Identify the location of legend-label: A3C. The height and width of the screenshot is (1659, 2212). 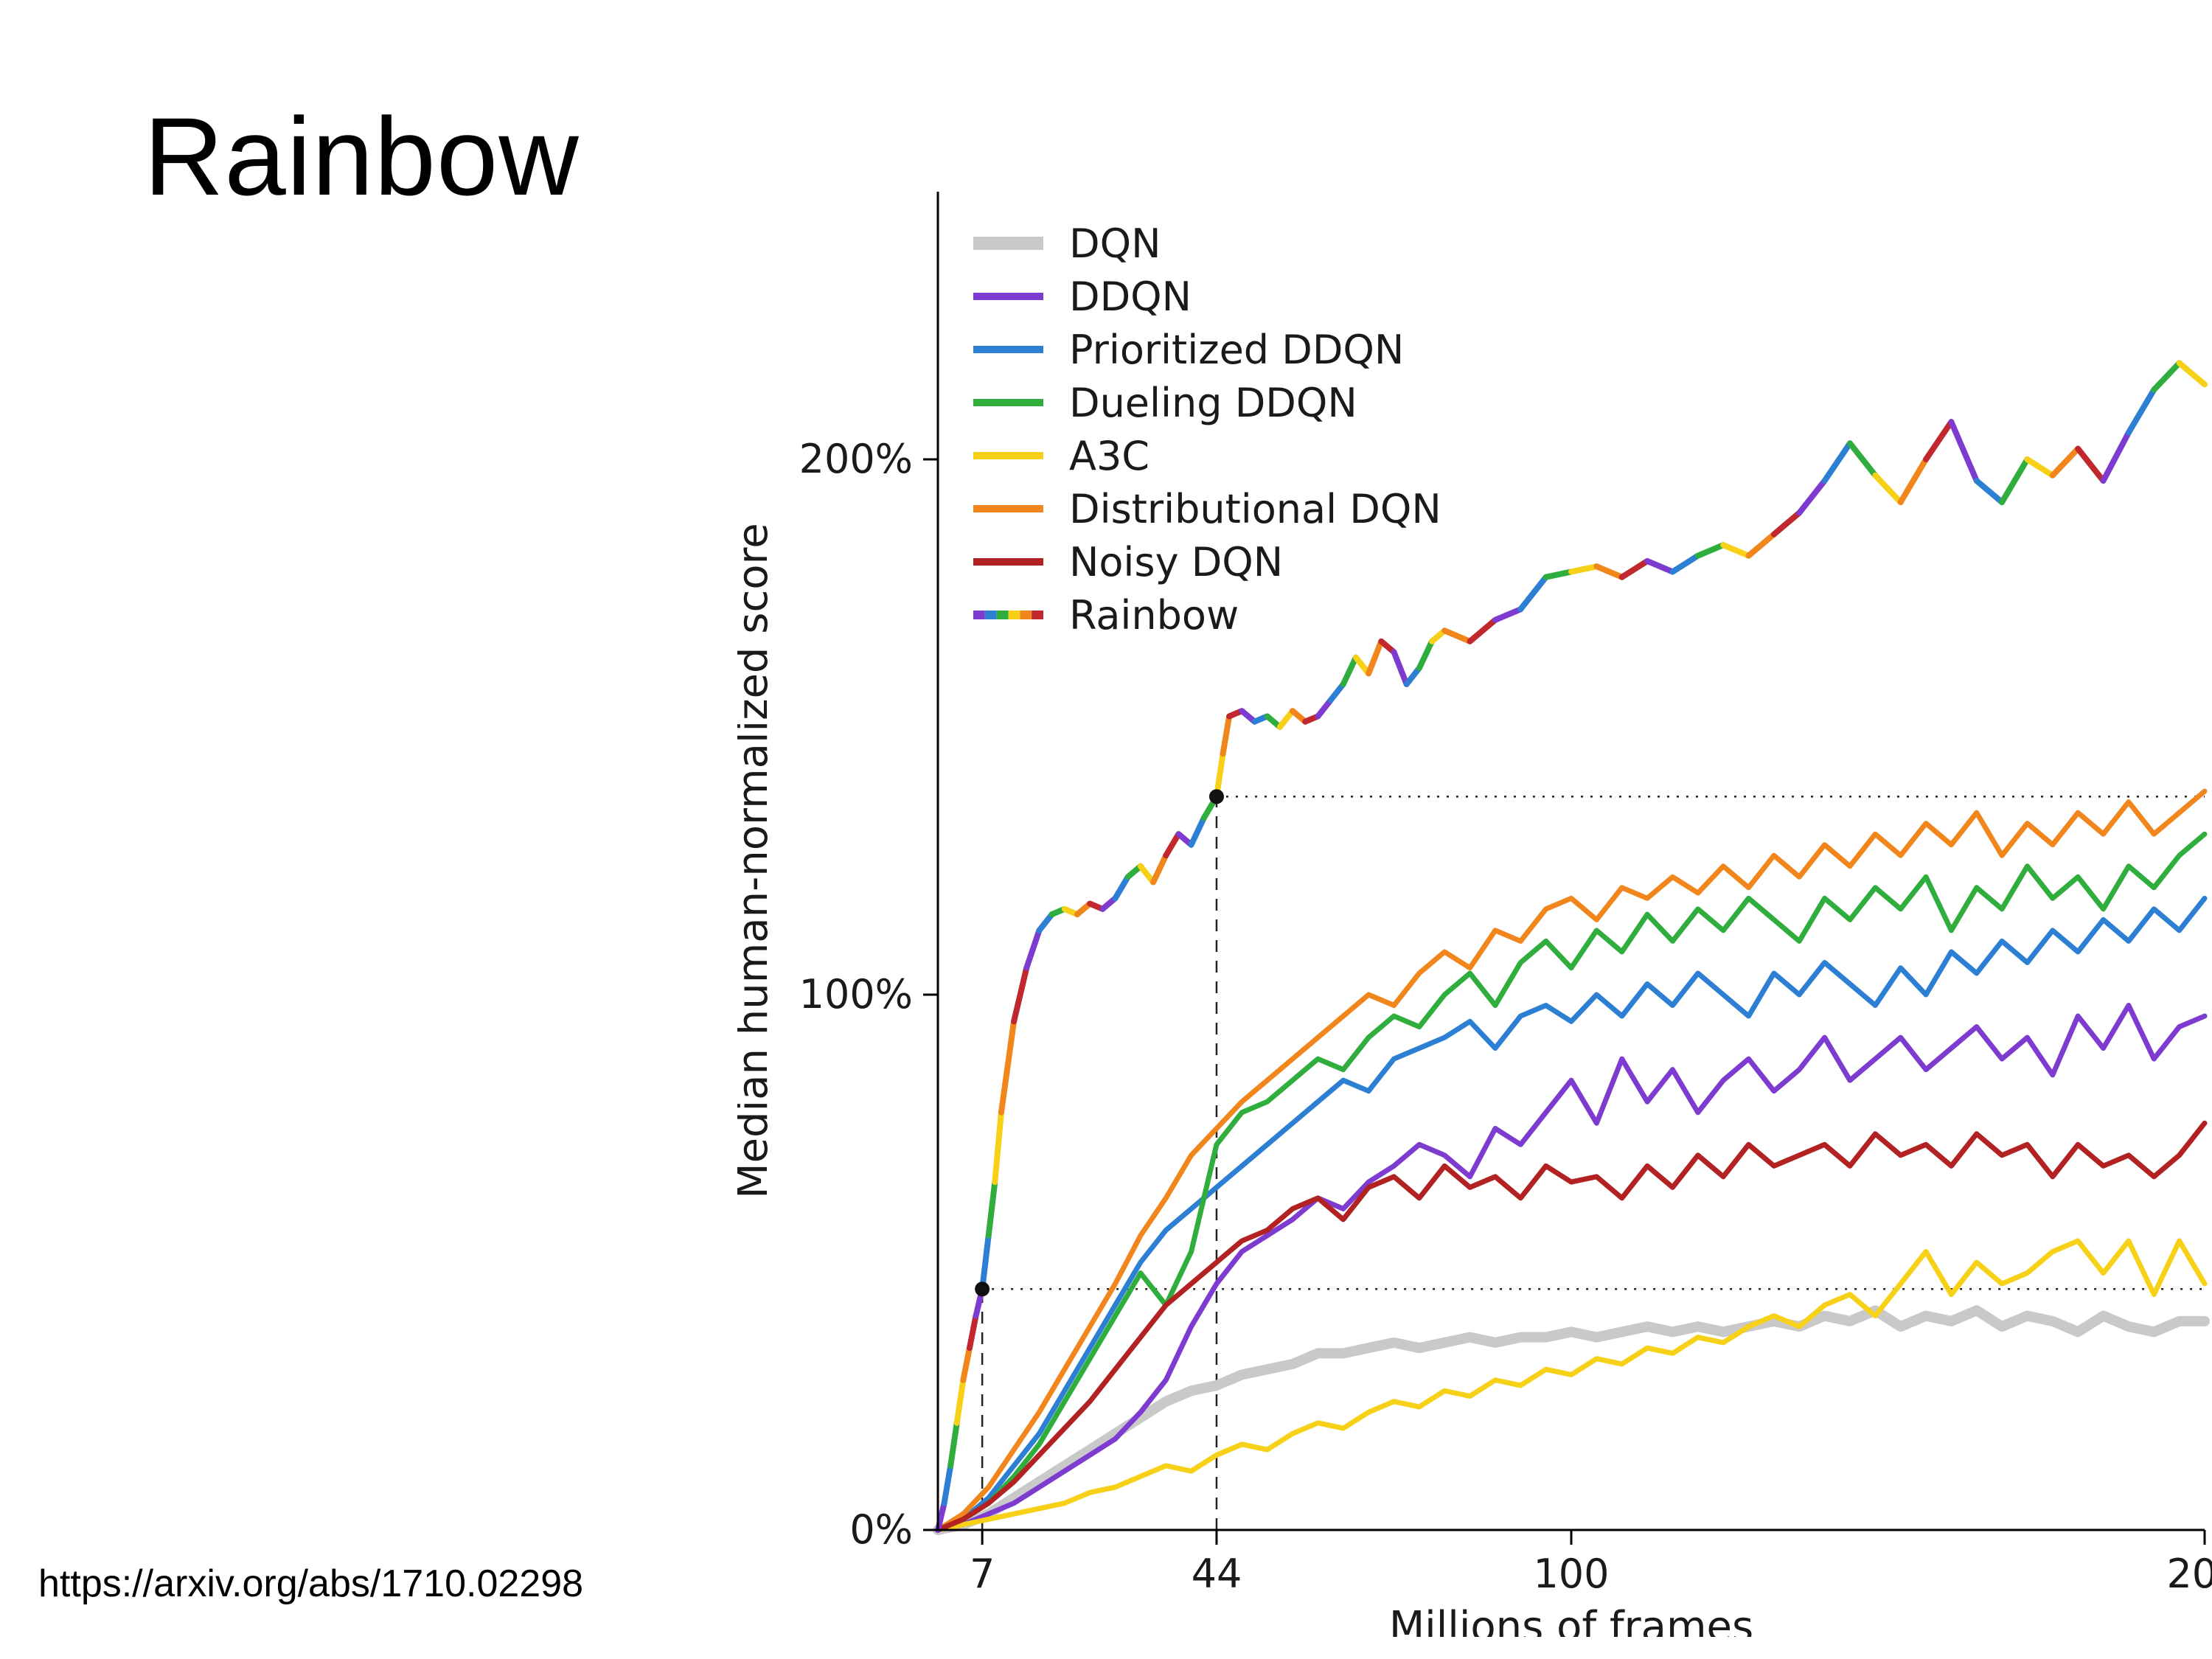
(1109, 456).